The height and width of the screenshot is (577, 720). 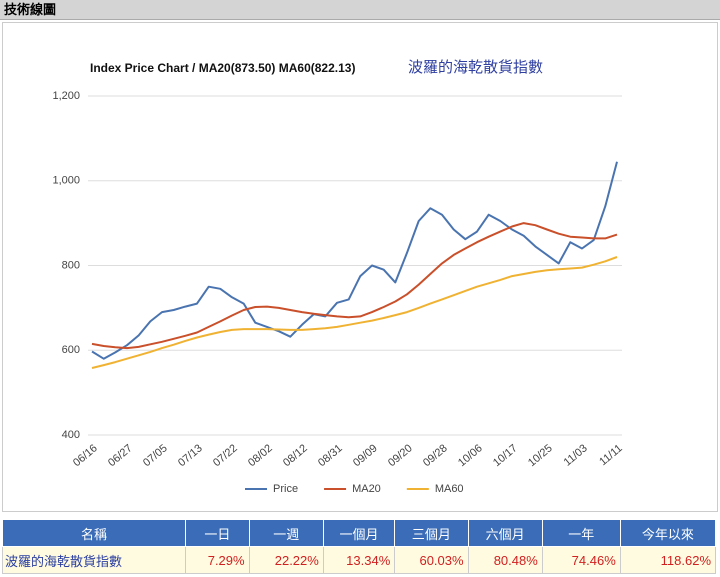 What do you see at coordinates (668, 560) in the screenshot?
I see `table-cell: 118.62%` at bounding box center [668, 560].